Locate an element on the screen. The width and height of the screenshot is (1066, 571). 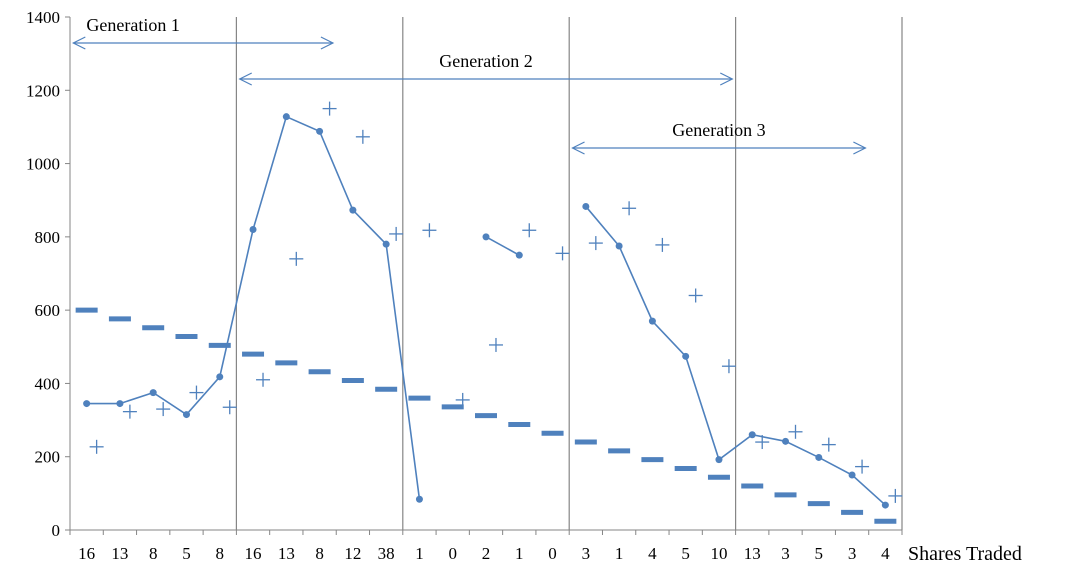
y-tick-label-1000: 1000 is located at coordinates (43, 164).